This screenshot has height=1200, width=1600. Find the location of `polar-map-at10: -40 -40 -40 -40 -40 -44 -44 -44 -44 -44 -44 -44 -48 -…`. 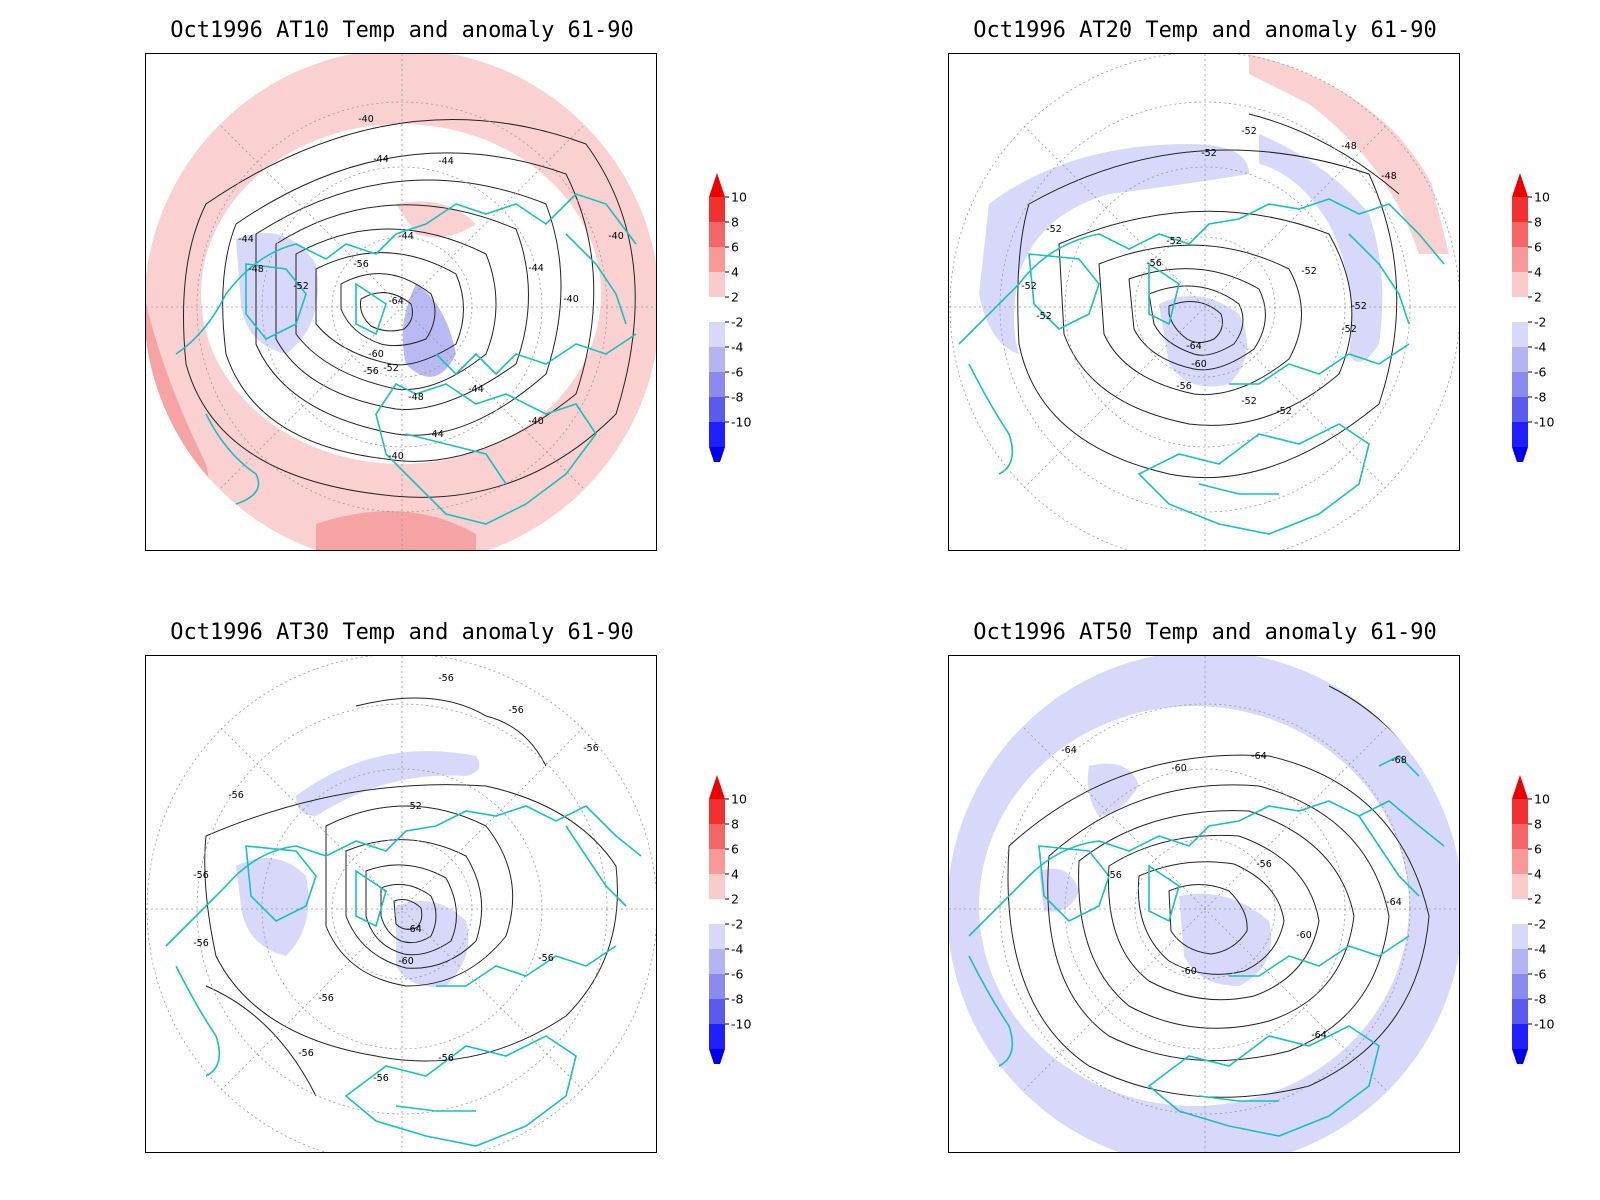

polar-map-at10: -40 -40 -40 -40 -40 -44 -44 -44 -44 -44 -44 -44 -48 -… is located at coordinates (401, 302).